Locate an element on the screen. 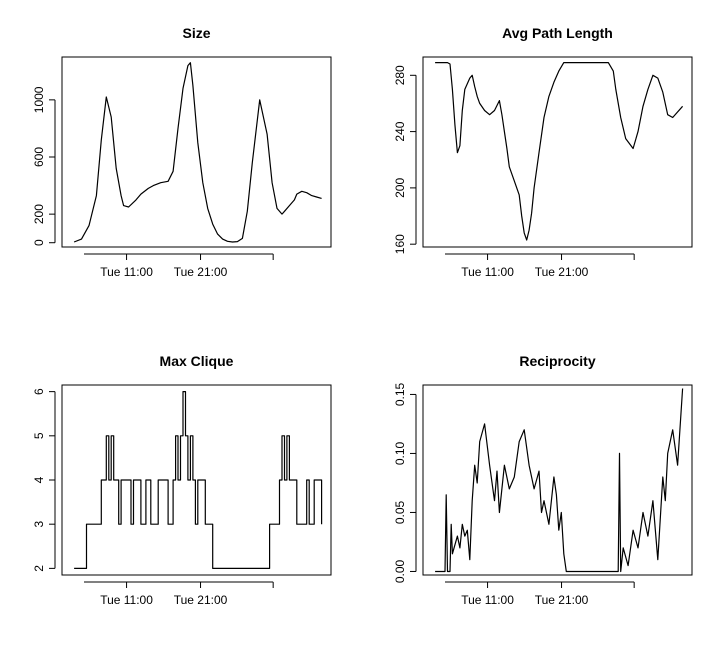 The image size is (723, 652). y-tick-label: 0.15 is located at coordinates (400, 394).